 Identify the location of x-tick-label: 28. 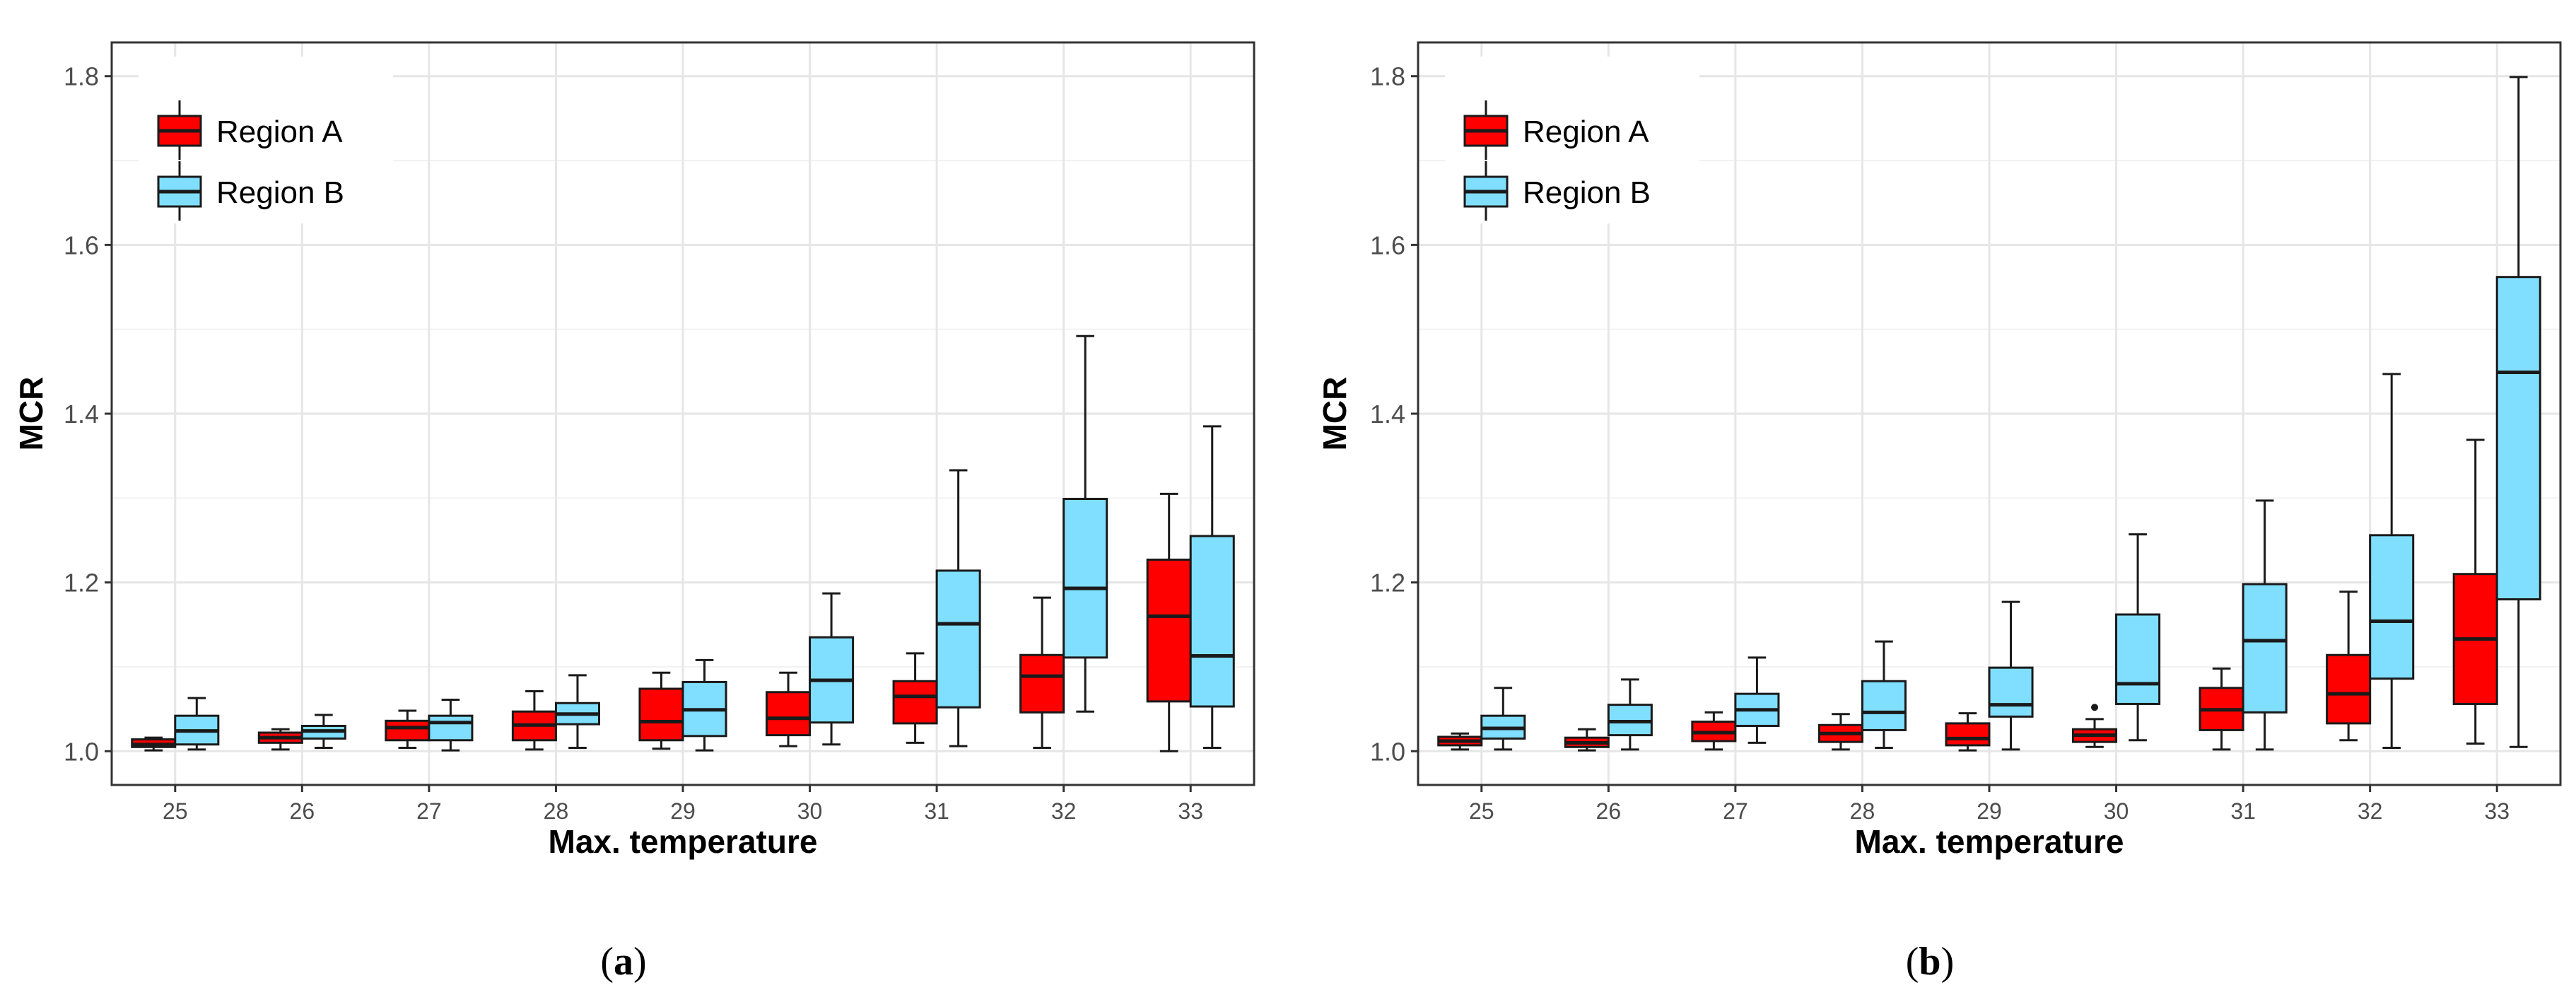
(1863, 811).